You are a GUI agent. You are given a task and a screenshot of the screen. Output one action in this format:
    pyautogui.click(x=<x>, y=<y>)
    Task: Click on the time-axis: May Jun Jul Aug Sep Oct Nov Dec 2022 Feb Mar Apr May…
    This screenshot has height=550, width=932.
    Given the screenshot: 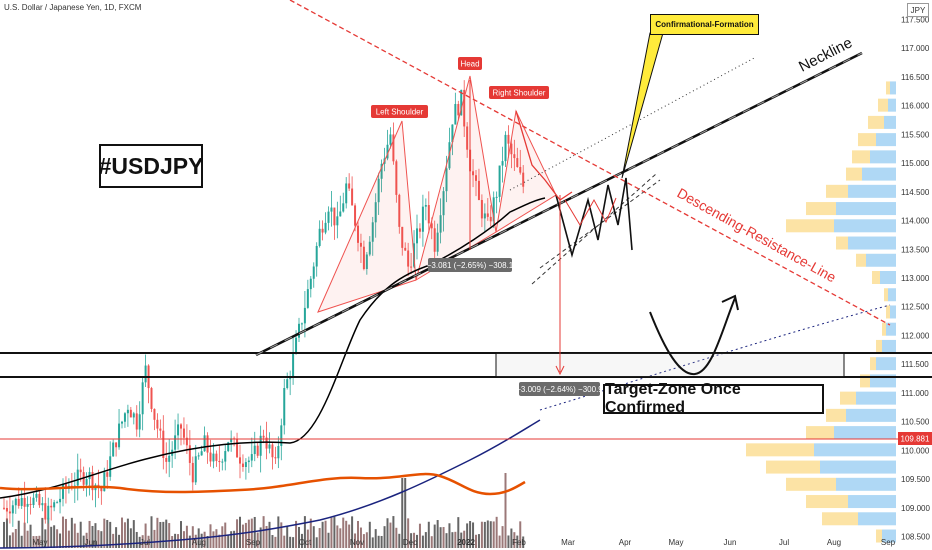 What is the action you would take?
    pyautogui.click(x=463, y=542)
    